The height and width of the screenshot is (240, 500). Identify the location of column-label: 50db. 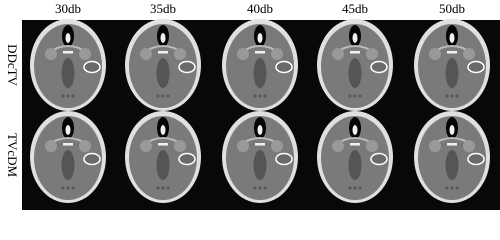
(452, 8).